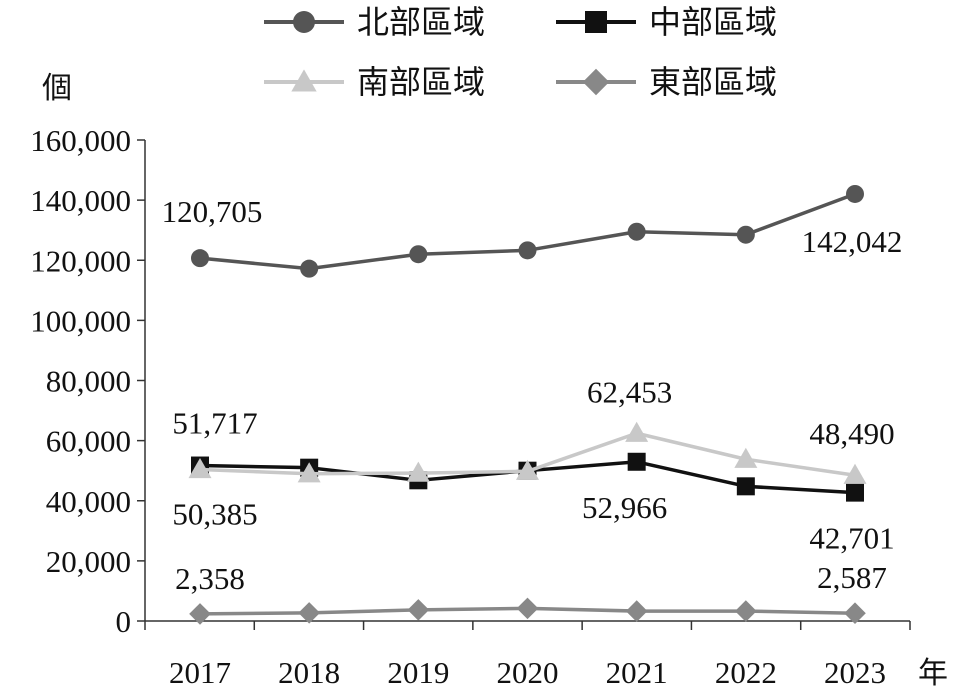  I want to click on x-tick-label: 2022, so click(746, 672).